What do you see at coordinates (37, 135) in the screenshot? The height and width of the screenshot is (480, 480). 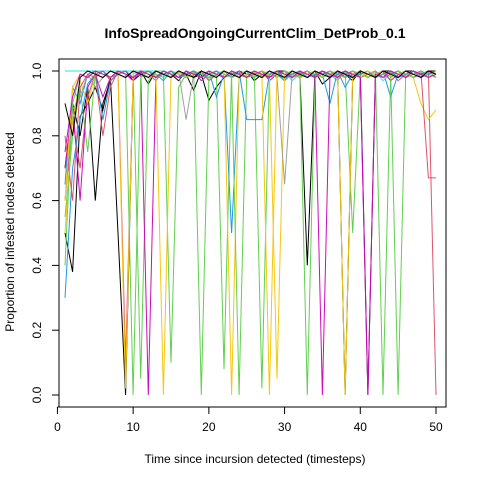 I see `y-tick-label: 0.8` at bounding box center [37, 135].